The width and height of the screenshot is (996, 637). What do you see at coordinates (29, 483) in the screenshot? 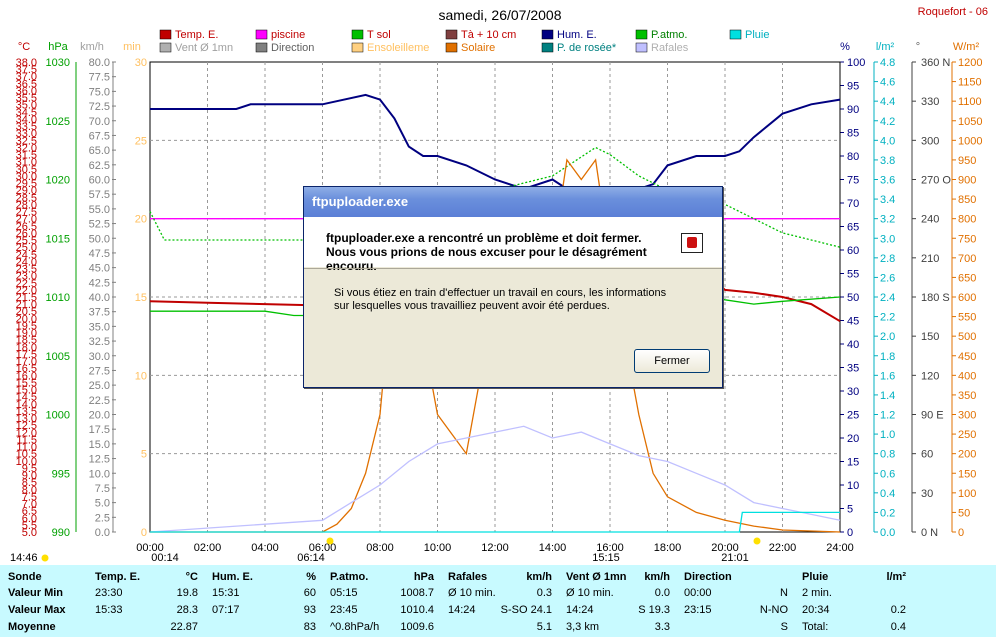
I see `temp-tick-label: 8.5` at bounding box center [29, 483].